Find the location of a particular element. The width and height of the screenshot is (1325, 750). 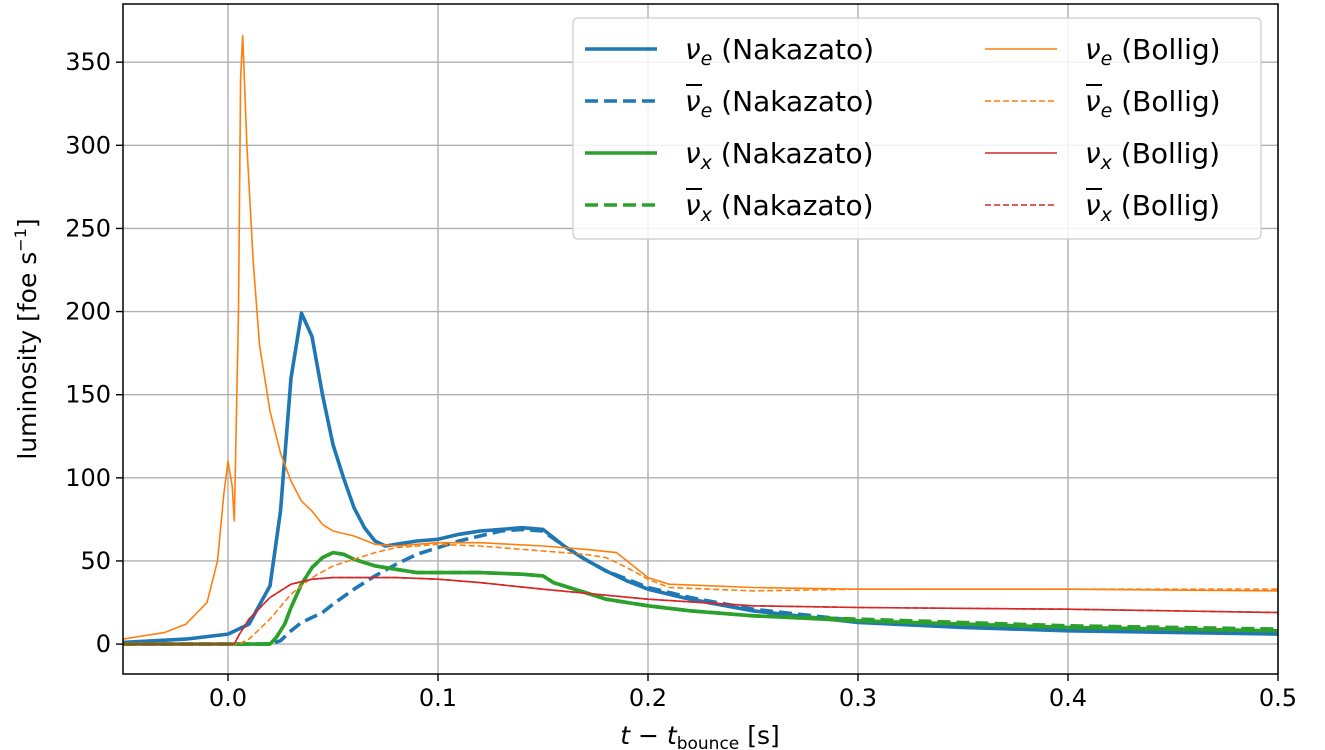

x-tick-label: 0.0 is located at coordinates (228, 698).